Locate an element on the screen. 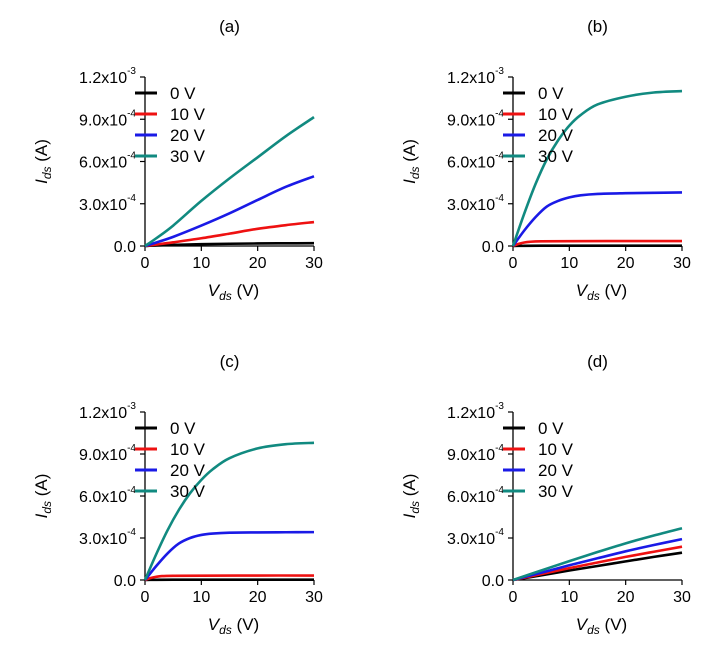 The width and height of the screenshot is (714, 645). x-tick-label: 10 is located at coordinates (569, 263).